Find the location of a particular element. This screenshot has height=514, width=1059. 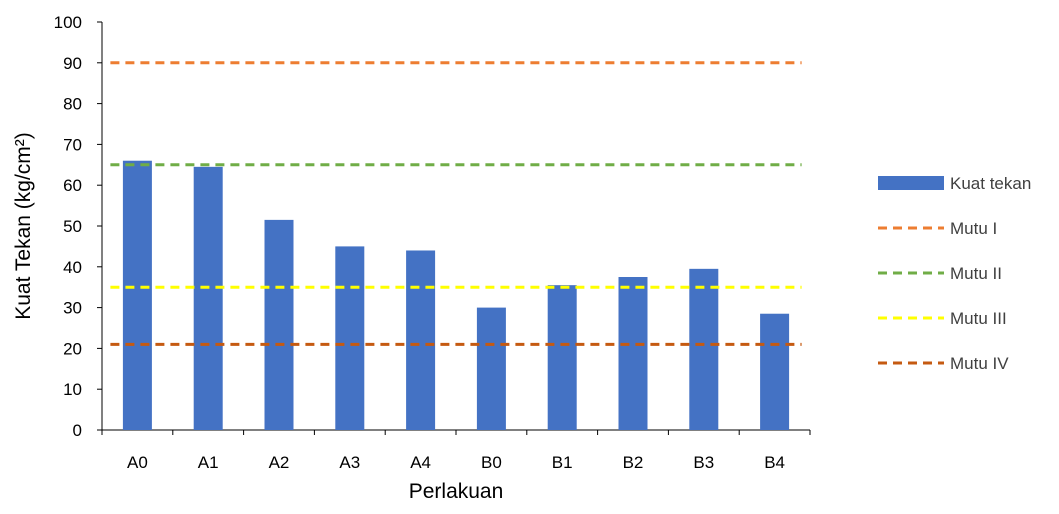

y-tick-label: 60 is located at coordinates (72, 185).